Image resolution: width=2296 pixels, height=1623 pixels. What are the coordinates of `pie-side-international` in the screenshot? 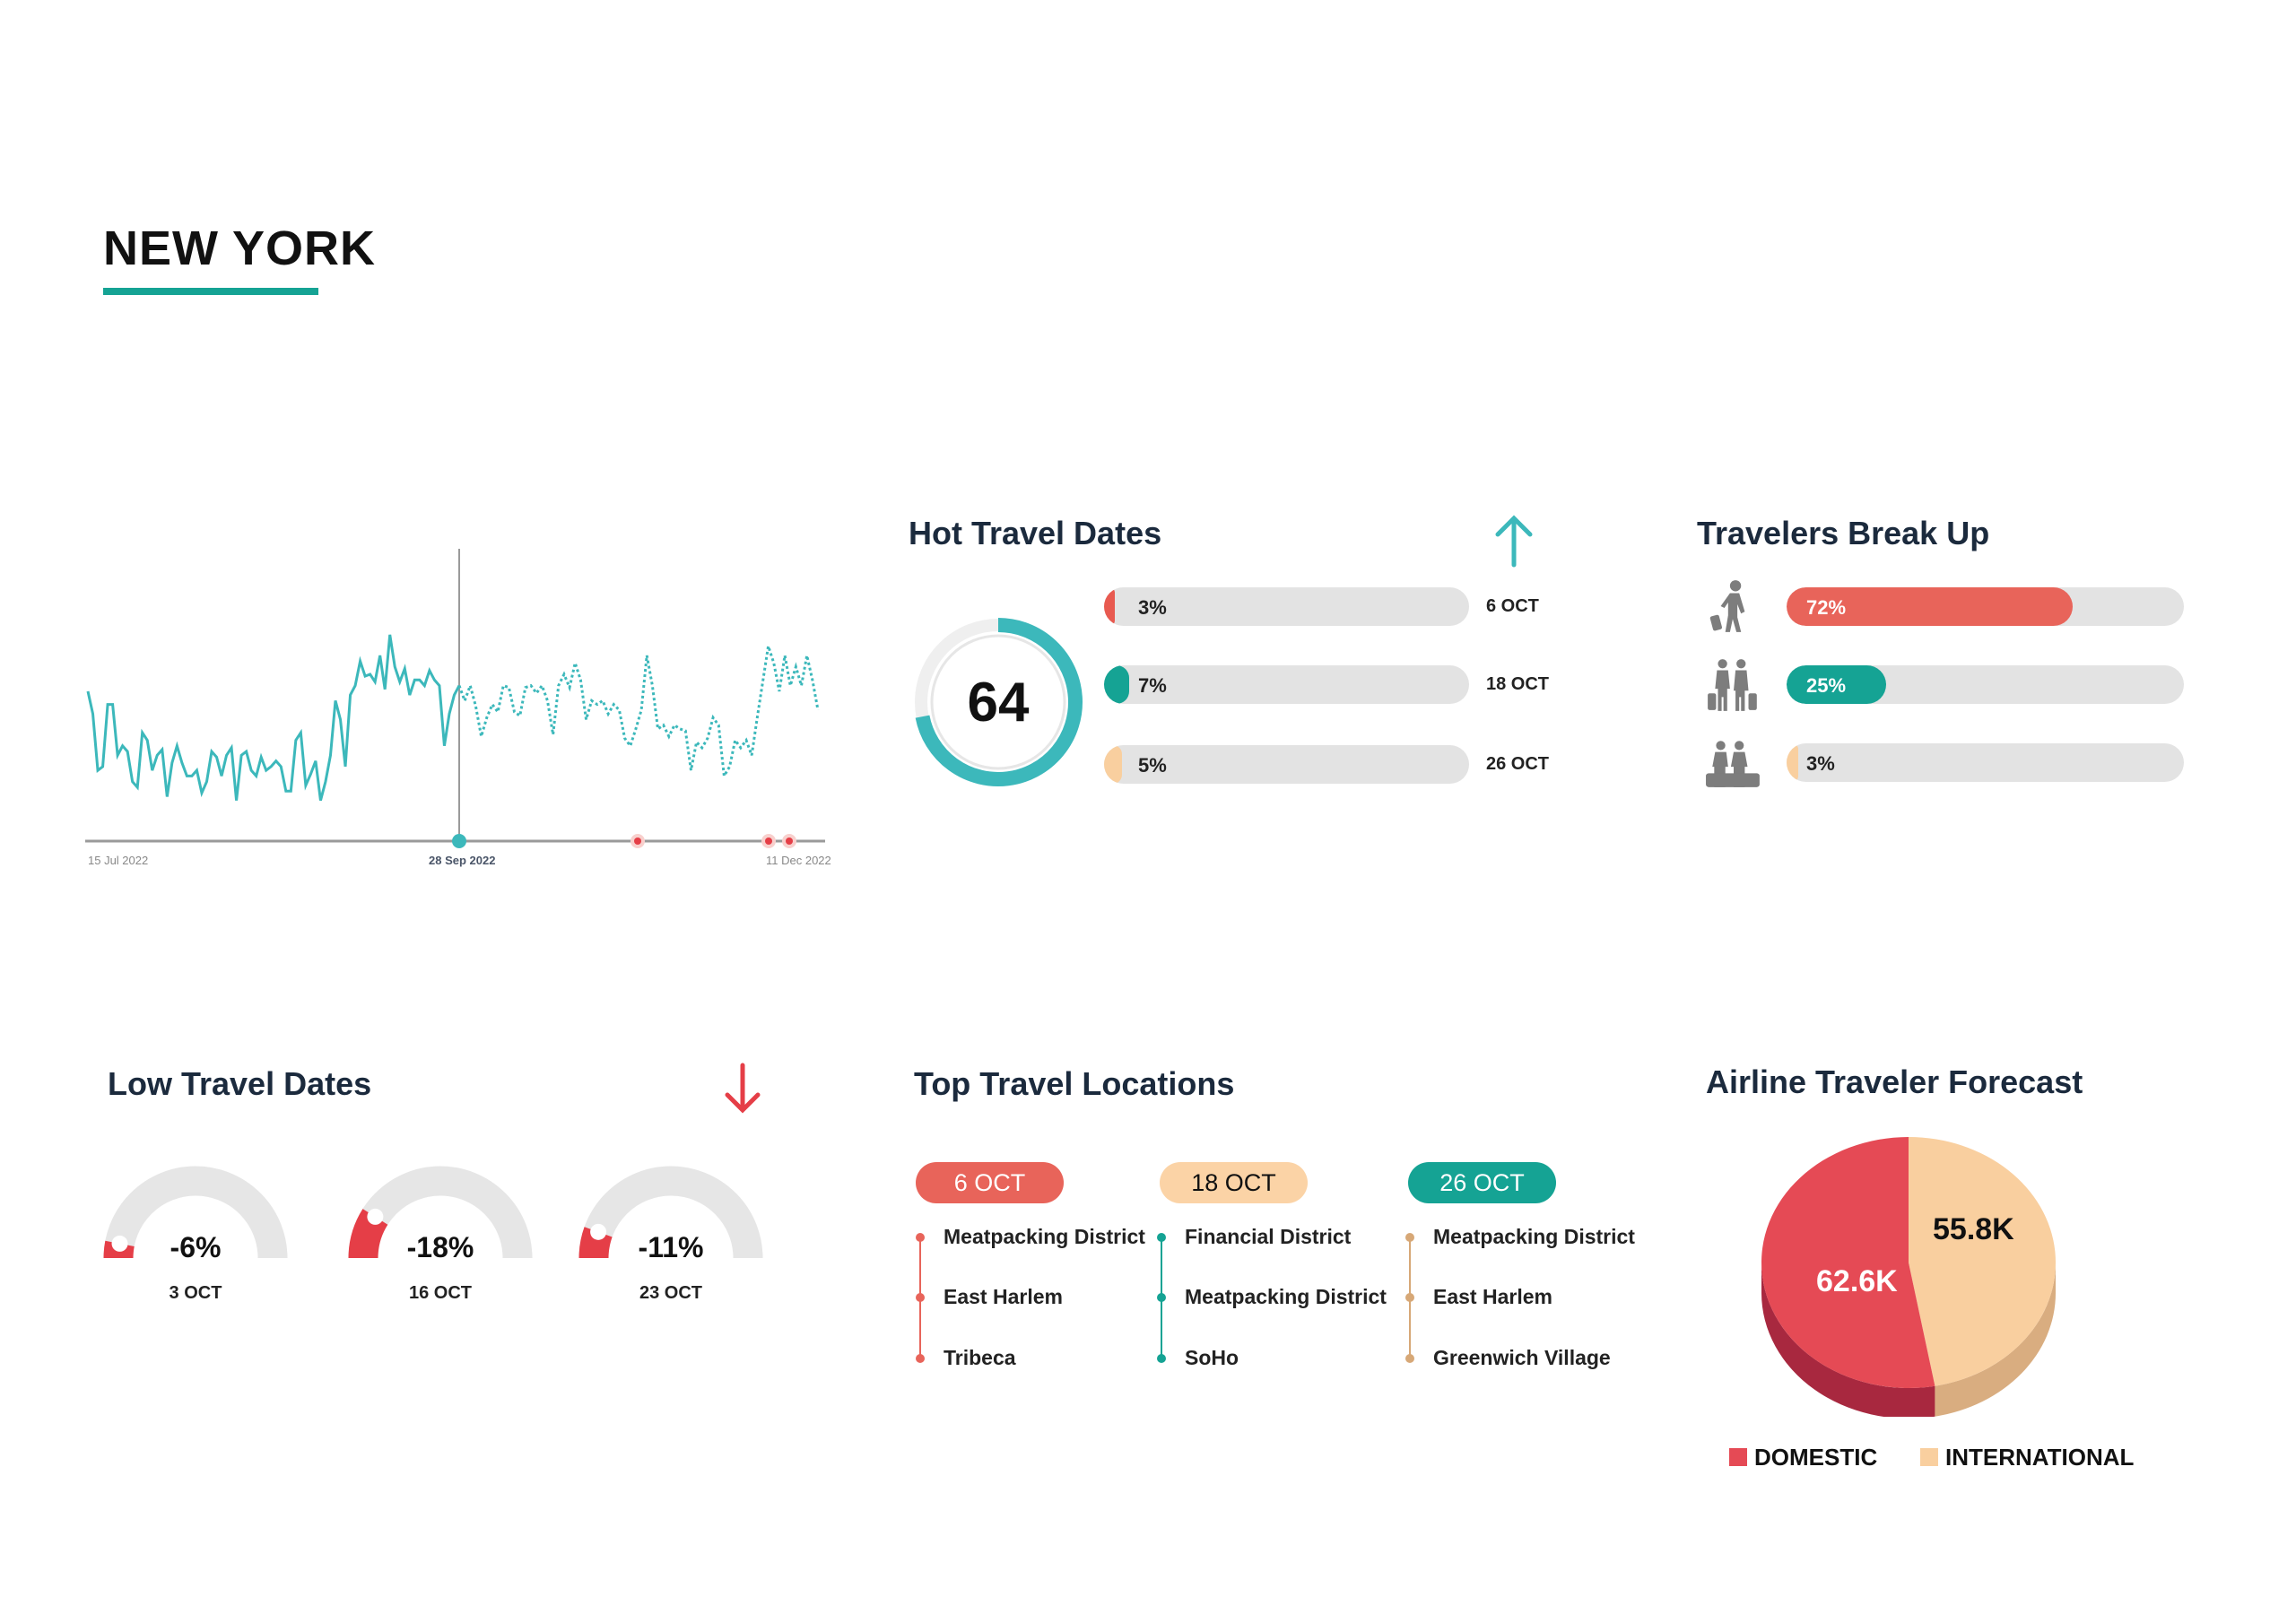 It's located at (1995, 1340).